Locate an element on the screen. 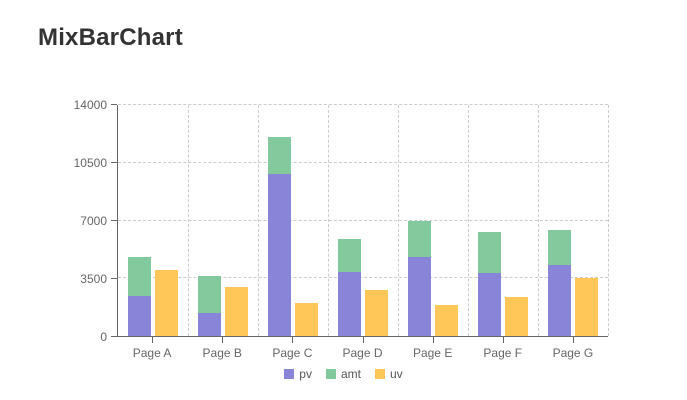  bar-pv-page-f is located at coordinates (489, 304).